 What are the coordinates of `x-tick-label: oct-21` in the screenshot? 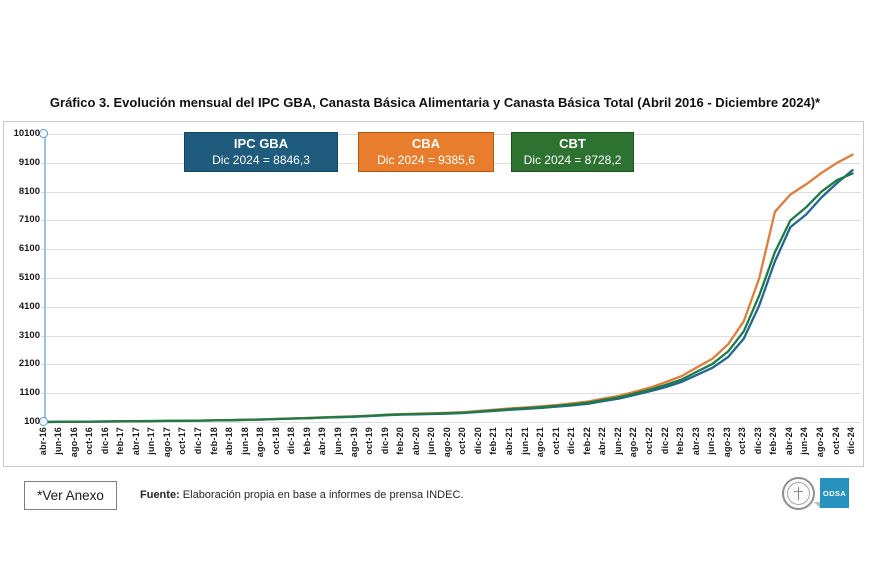 It's located at (555, 441).